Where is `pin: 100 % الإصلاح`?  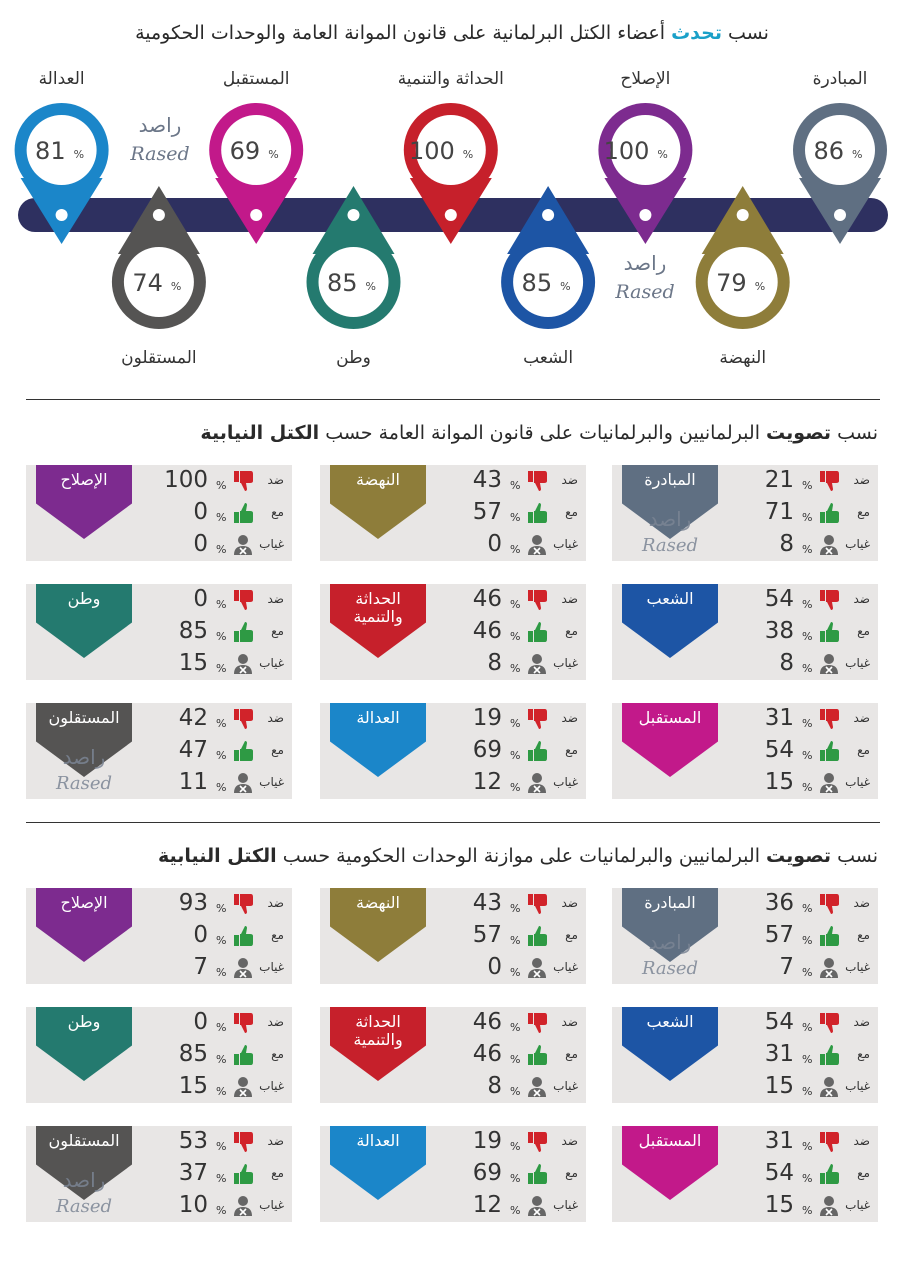 pin: 100 % الإصلاح is located at coordinates (645, 156).